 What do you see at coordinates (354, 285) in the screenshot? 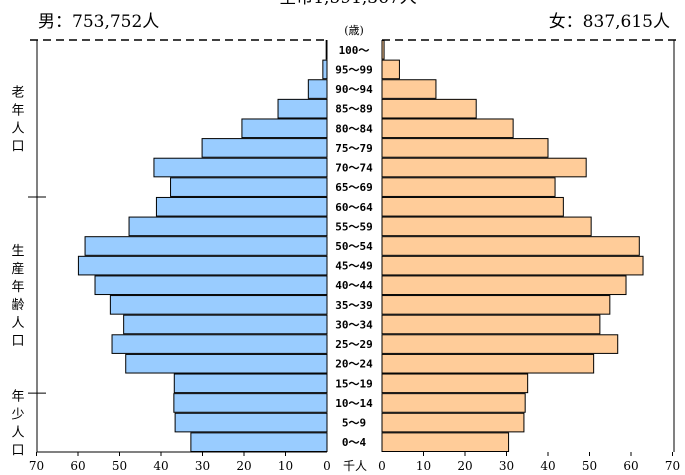
I see `age-label: 40～44` at bounding box center [354, 285].